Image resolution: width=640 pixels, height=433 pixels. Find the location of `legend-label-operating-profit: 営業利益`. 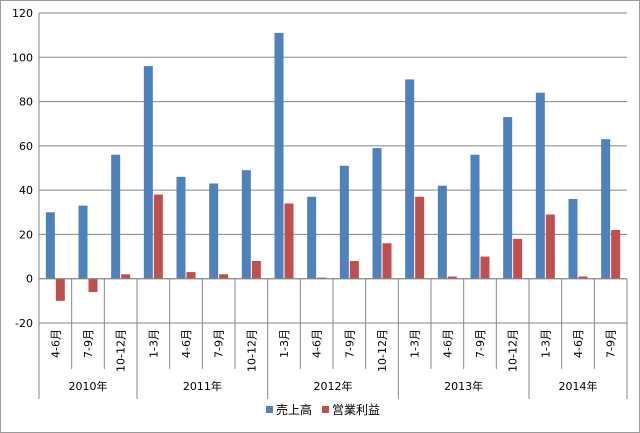

legend-label-operating-profit: 営業利益 is located at coordinates (356, 410).